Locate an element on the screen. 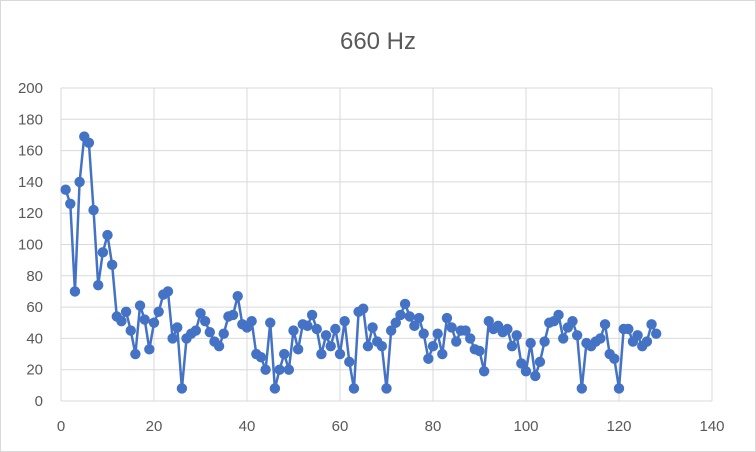  x-tick-label: 80 is located at coordinates (433, 426).